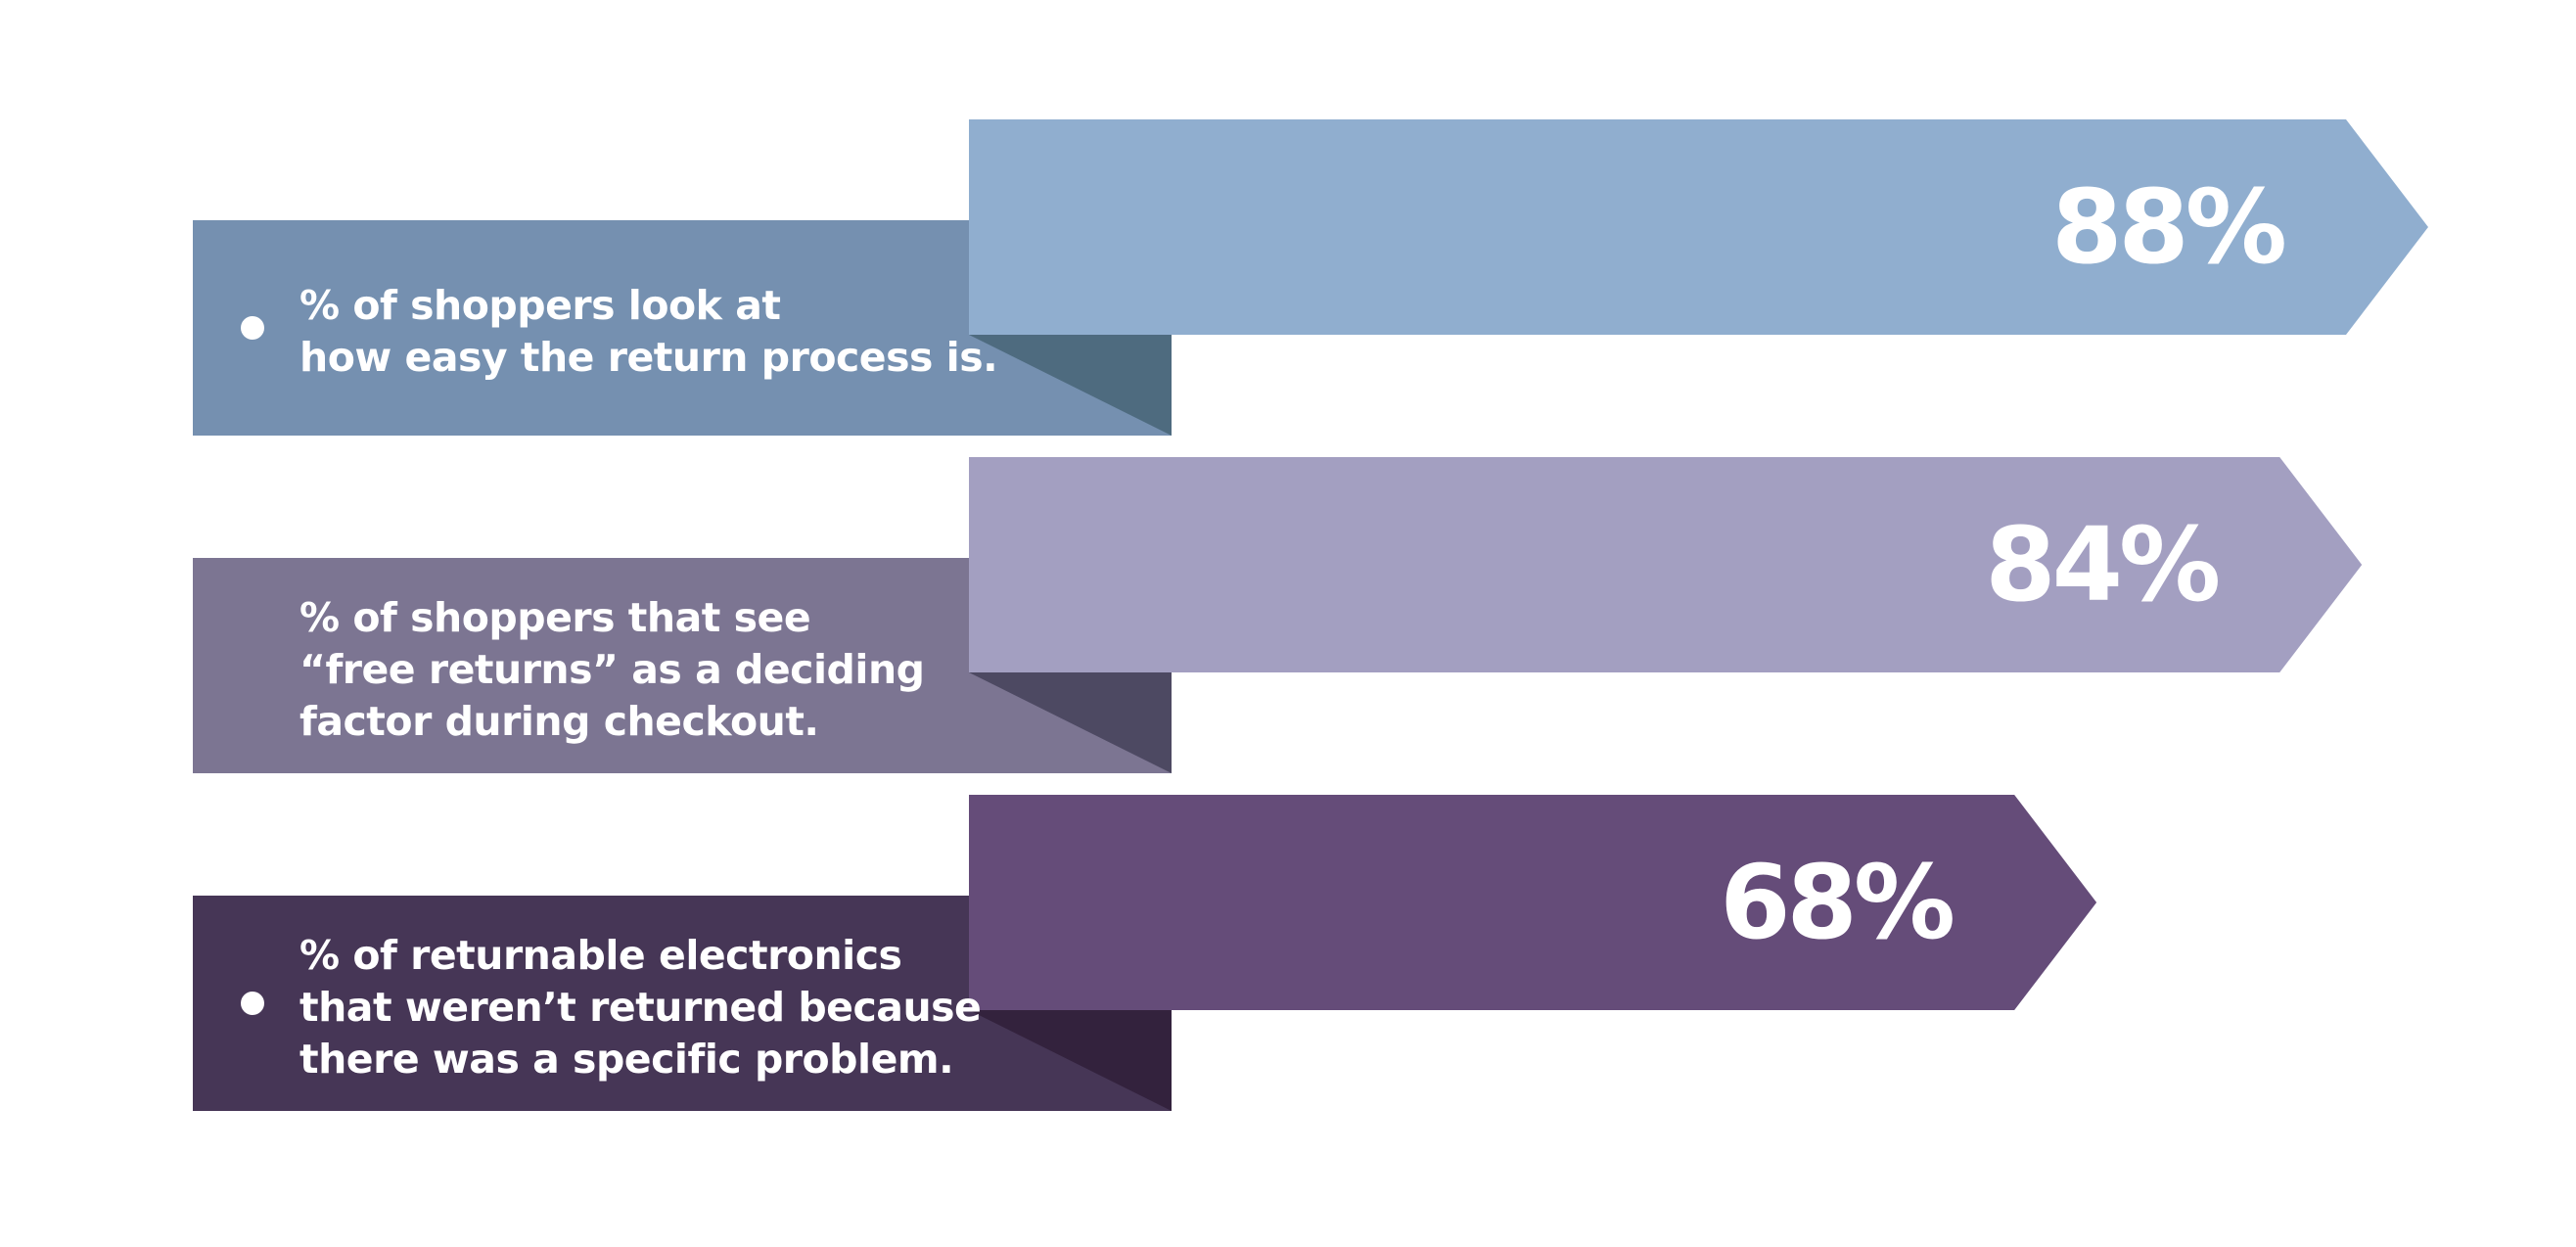 The width and height of the screenshot is (2576, 1247). I want to click on value-label-2: 84%, so click(2102, 564).